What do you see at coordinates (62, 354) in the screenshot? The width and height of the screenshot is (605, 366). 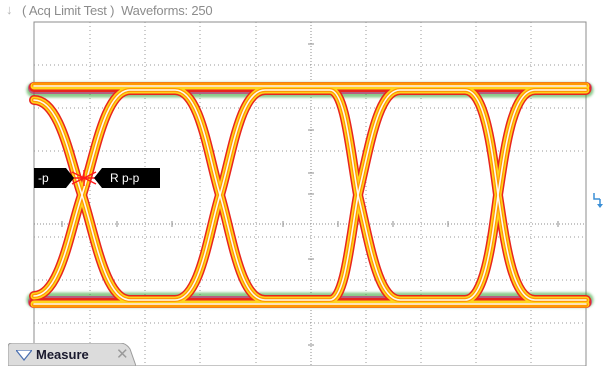 I see `measure-tab-label: Measure` at bounding box center [62, 354].